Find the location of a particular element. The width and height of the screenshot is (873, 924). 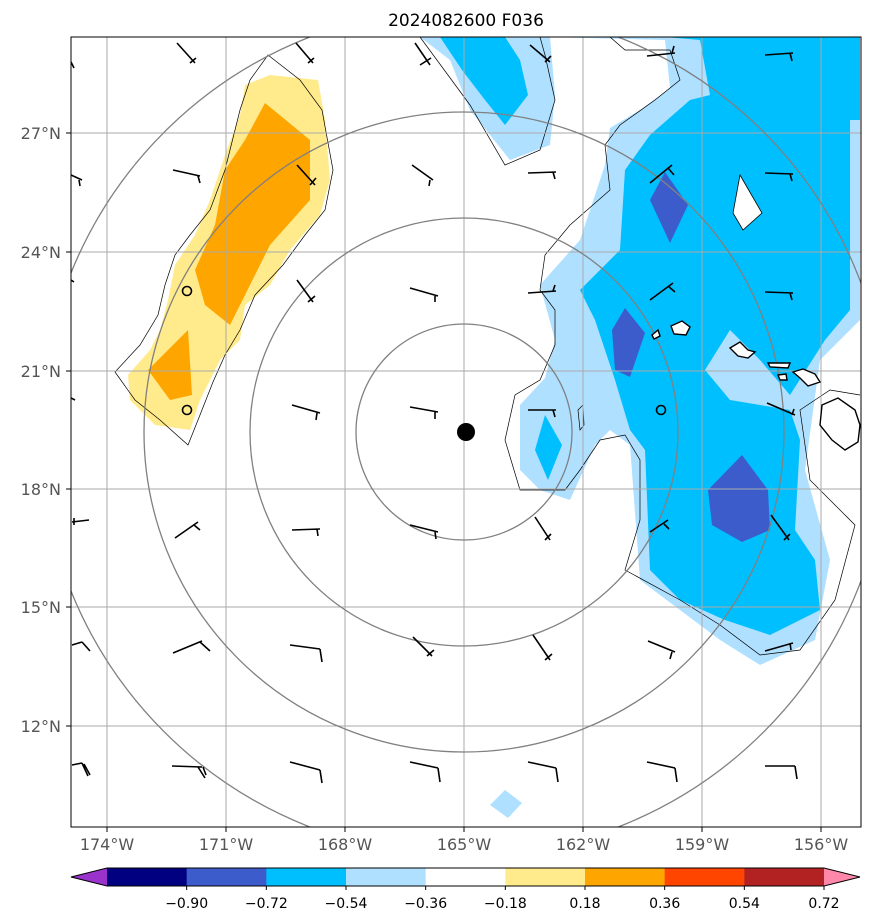

y-tick-label: 24°N is located at coordinates (41, 252).